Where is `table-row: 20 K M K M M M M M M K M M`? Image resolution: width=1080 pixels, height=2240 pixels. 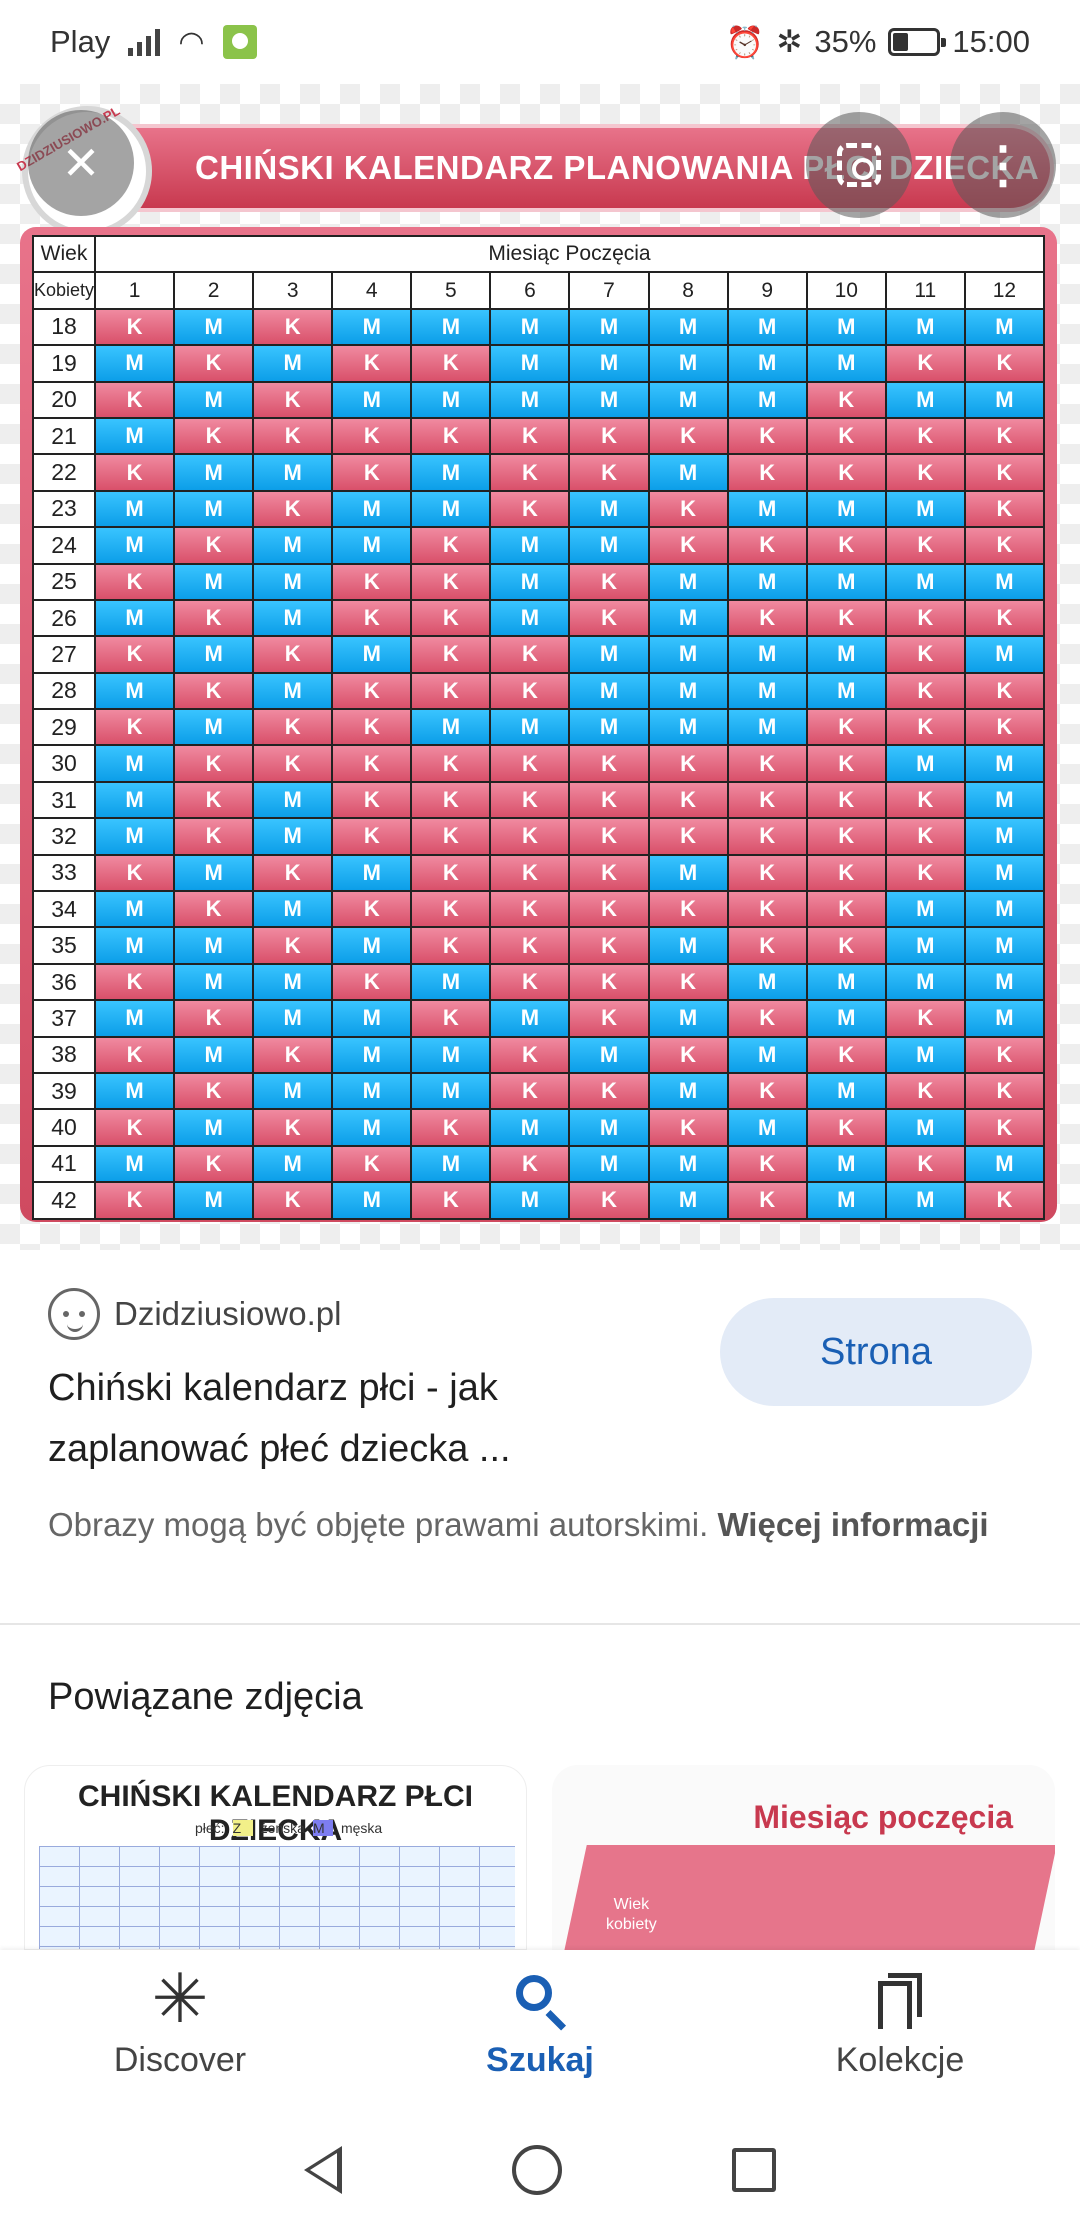
table-row: 20 K M K M M M M M M K M M is located at coordinates (539, 399).